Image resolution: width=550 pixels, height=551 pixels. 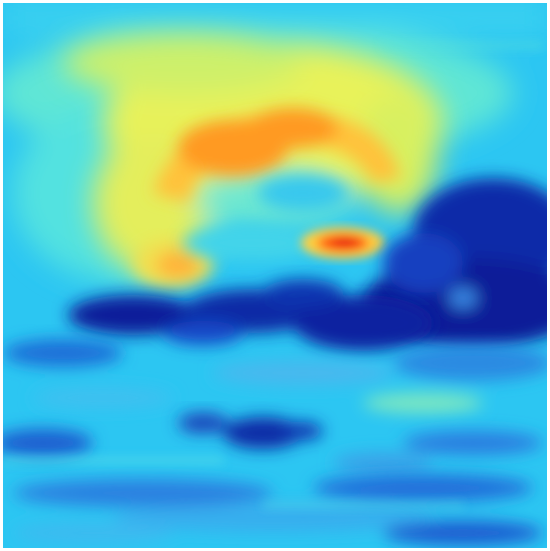 I want to click on dark-band, so click(x=250, y=315).